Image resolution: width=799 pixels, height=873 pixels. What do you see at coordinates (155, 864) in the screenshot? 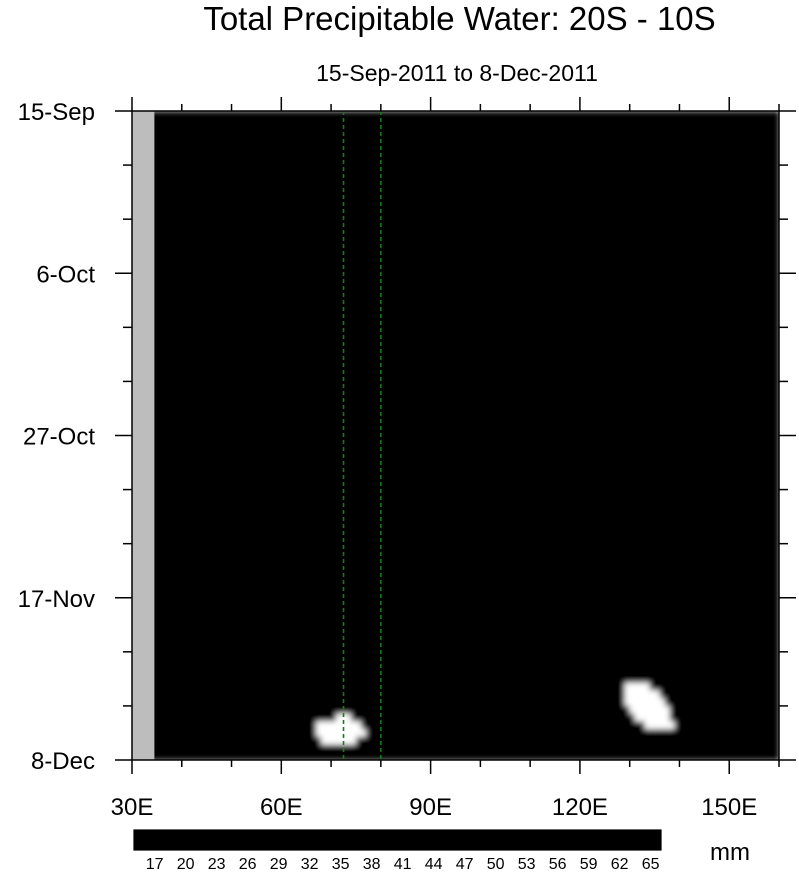
I see `colorbar-tick-label: 17` at bounding box center [155, 864].